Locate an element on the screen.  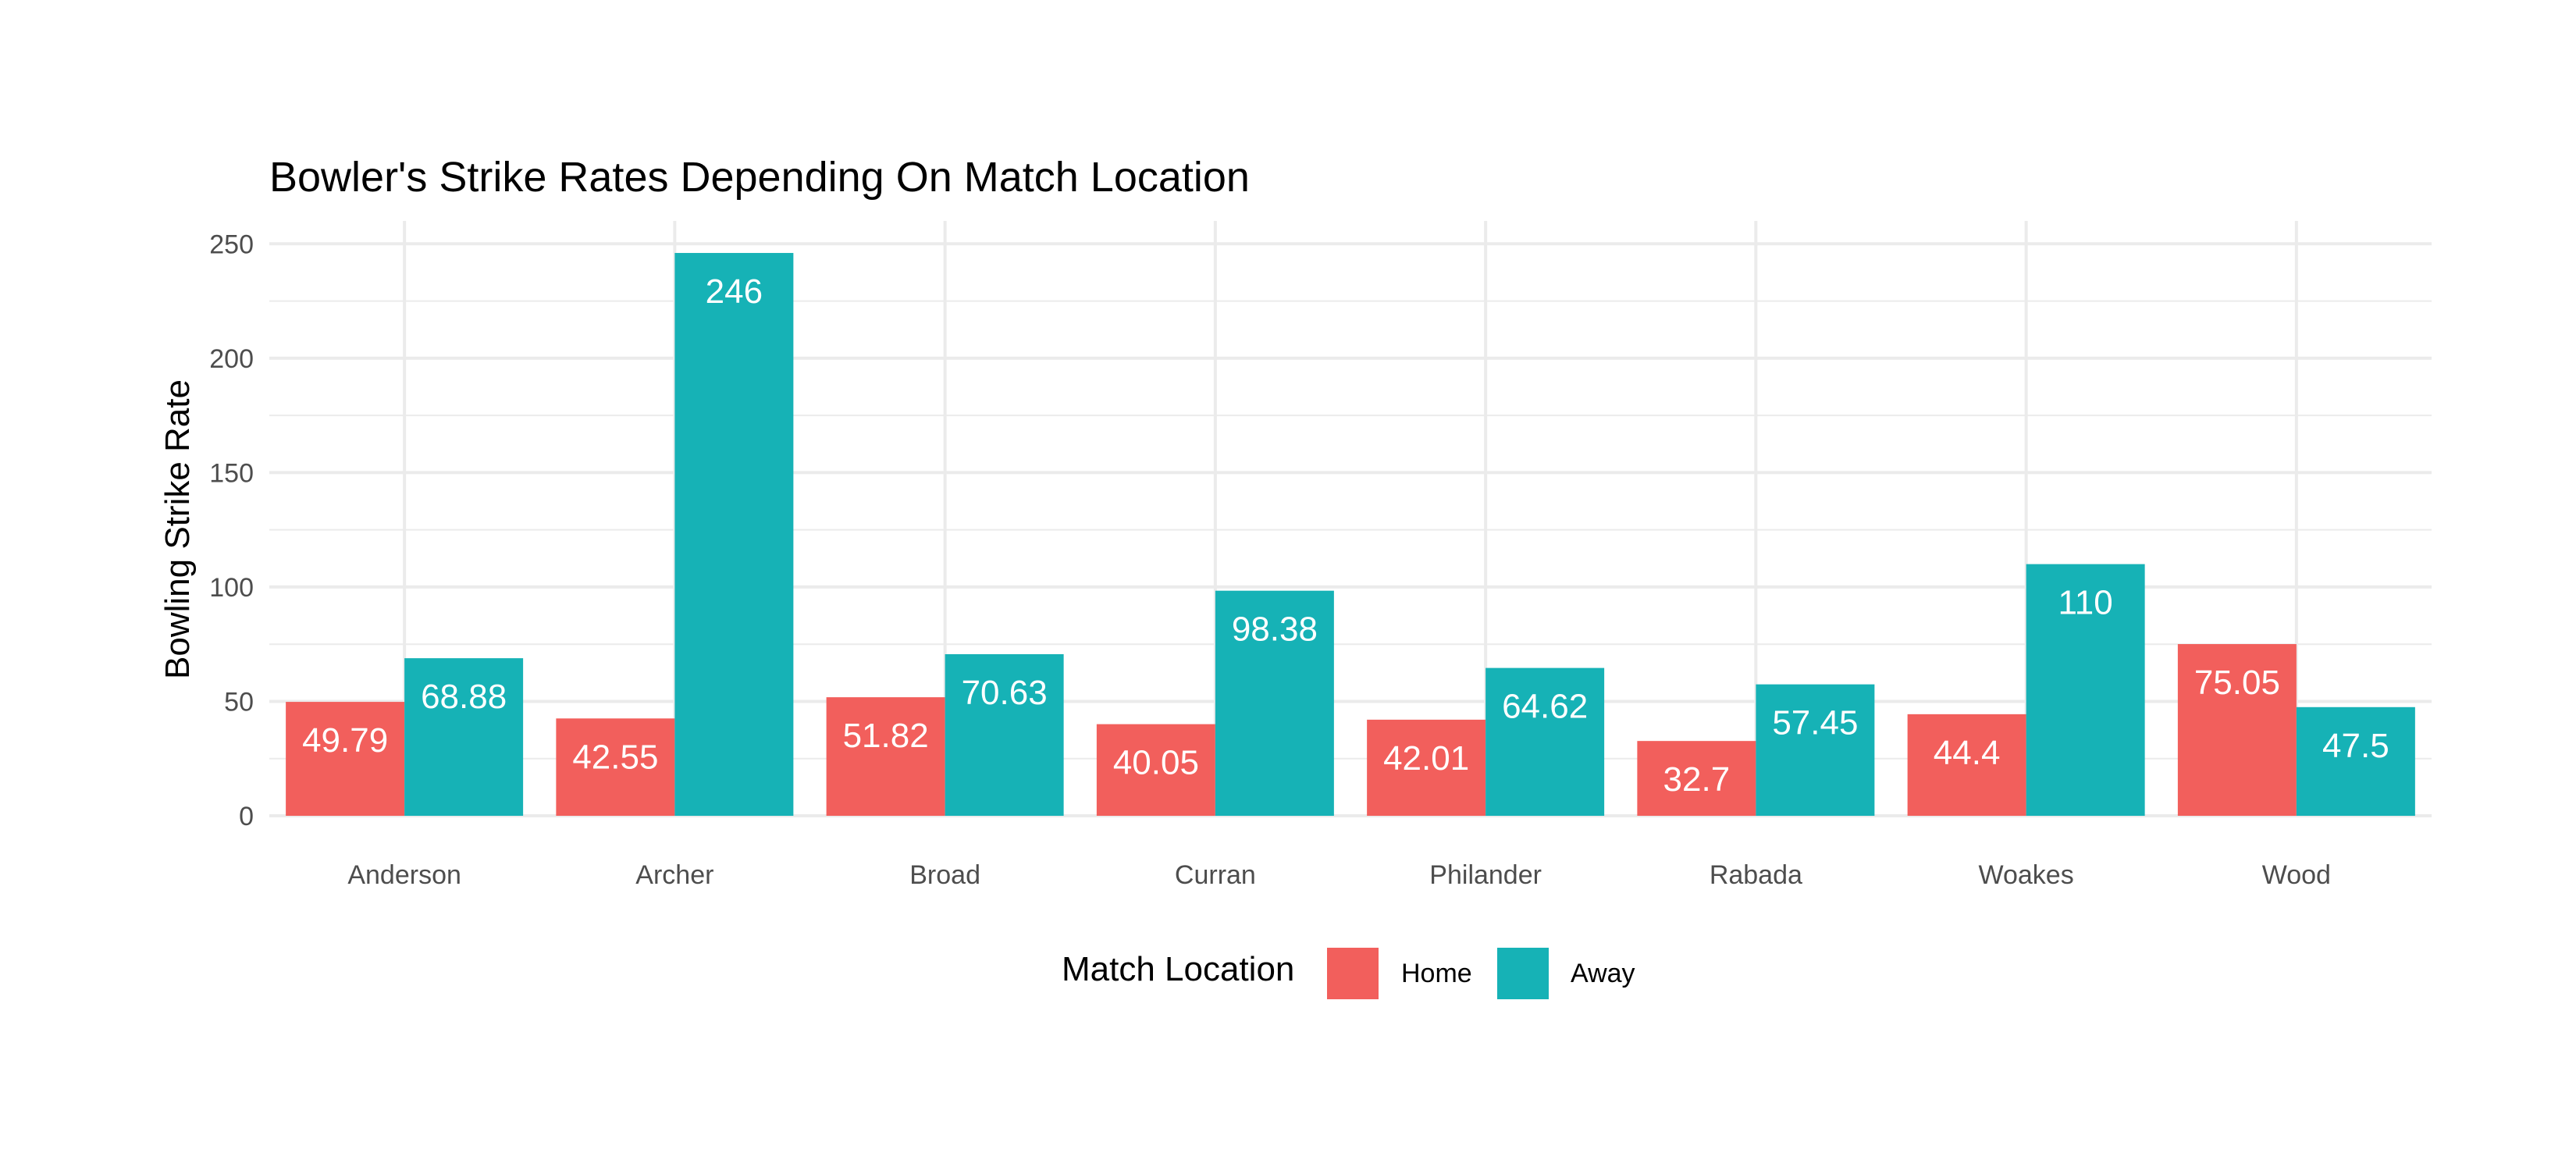
legend: Match Location Home Away is located at coordinates (1348, 973).